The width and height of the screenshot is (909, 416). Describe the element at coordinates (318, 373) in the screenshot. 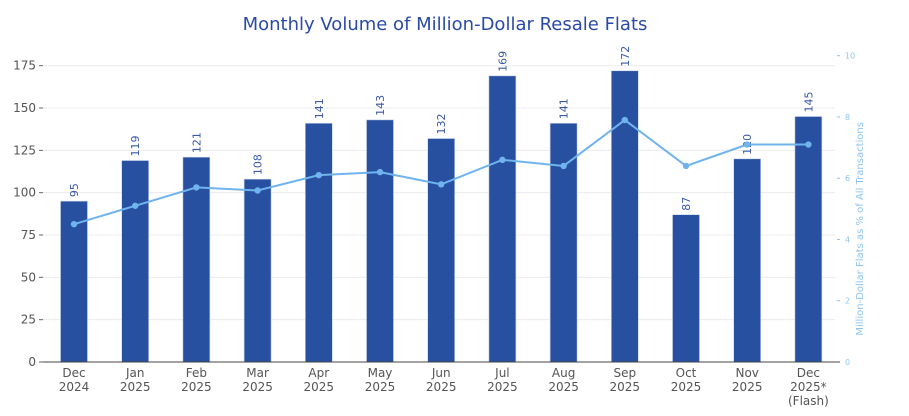

I see `x-tick-label: Apr` at that location.